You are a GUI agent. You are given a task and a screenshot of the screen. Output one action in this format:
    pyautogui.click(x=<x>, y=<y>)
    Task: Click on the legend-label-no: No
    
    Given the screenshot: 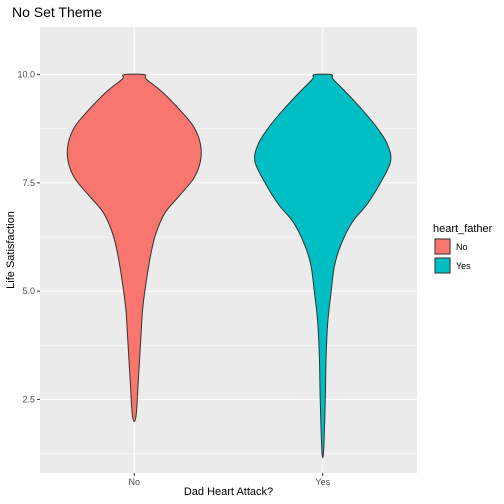 What is the action you would take?
    pyautogui.click(x=462, y=247)
    